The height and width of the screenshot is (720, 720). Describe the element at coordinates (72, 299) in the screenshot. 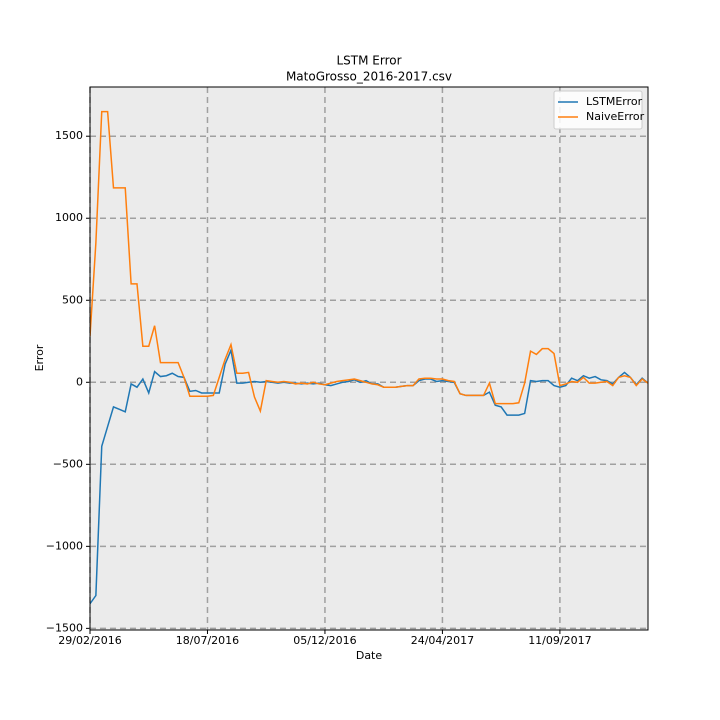

I see `y-tick-label: 500` at that location.